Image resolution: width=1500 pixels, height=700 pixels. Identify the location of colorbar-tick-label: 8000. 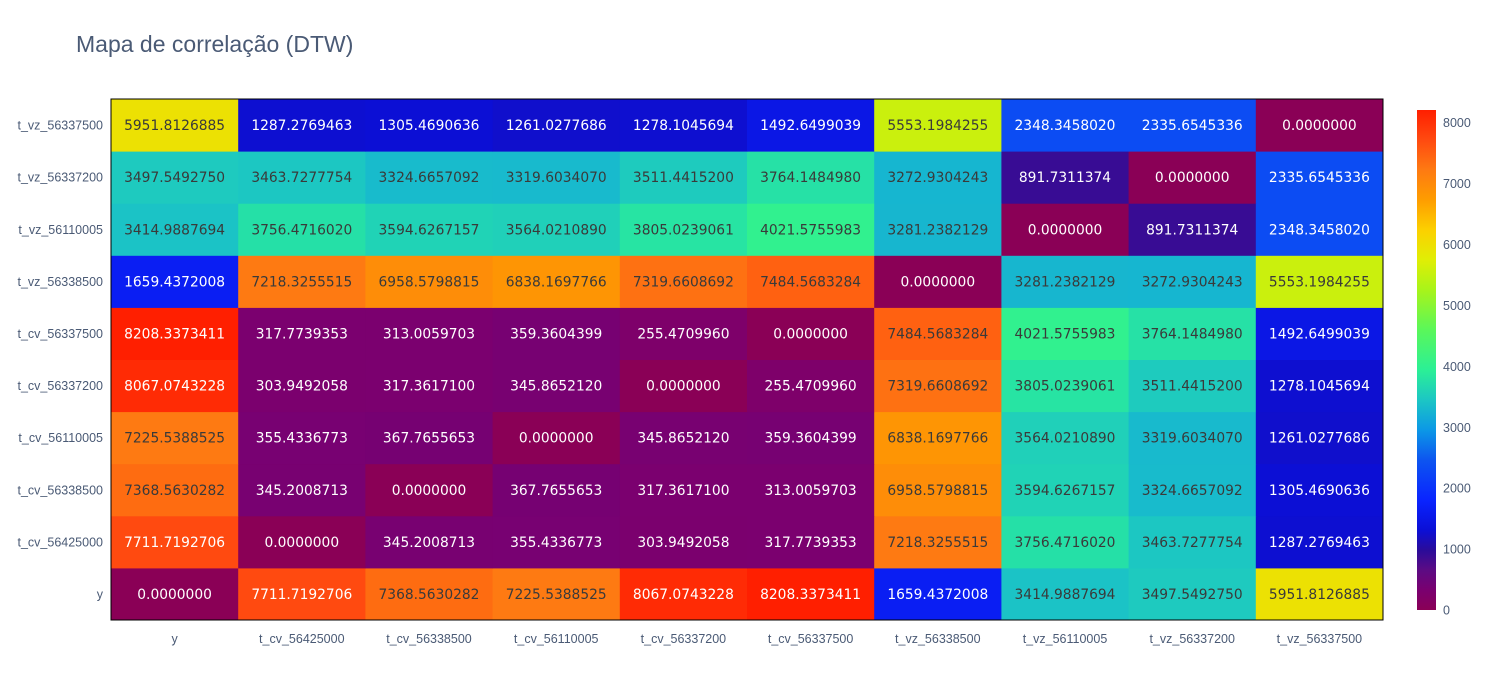
(1457, 123).